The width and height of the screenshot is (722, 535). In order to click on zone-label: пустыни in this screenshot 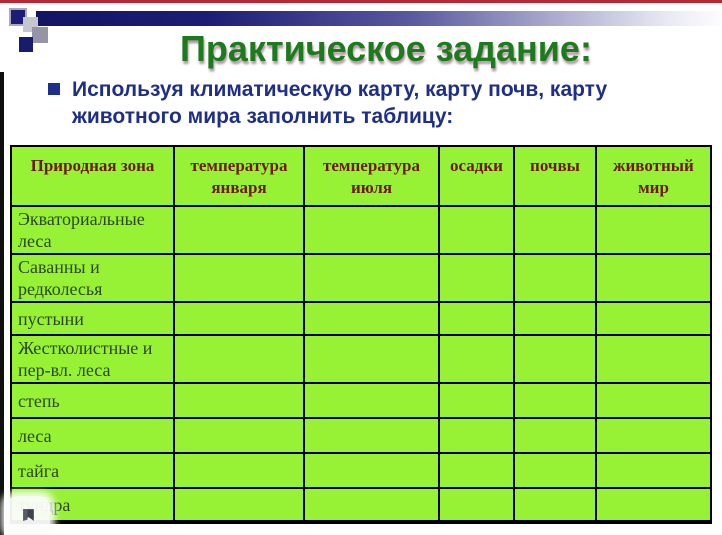, I will do `click(92, 318)`.